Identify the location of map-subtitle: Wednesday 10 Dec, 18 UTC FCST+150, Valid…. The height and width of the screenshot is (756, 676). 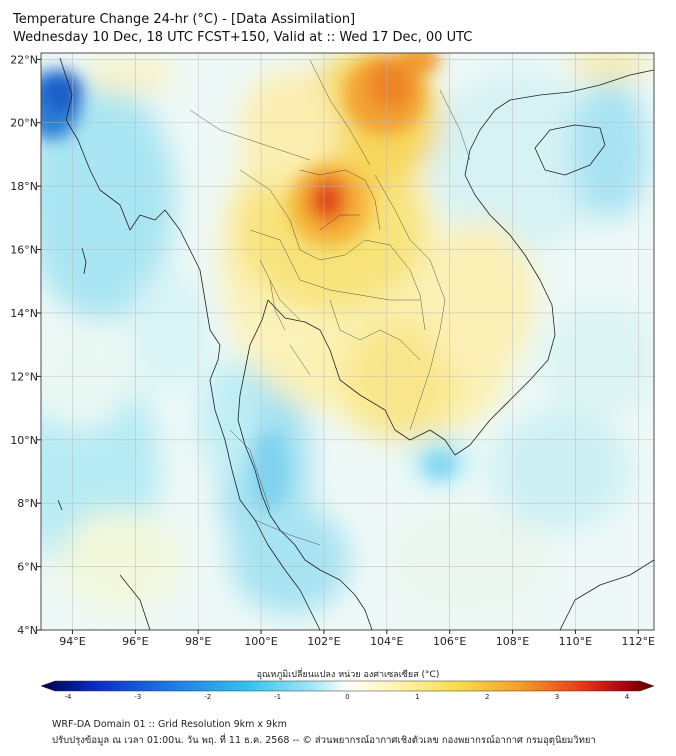
(243, 37).